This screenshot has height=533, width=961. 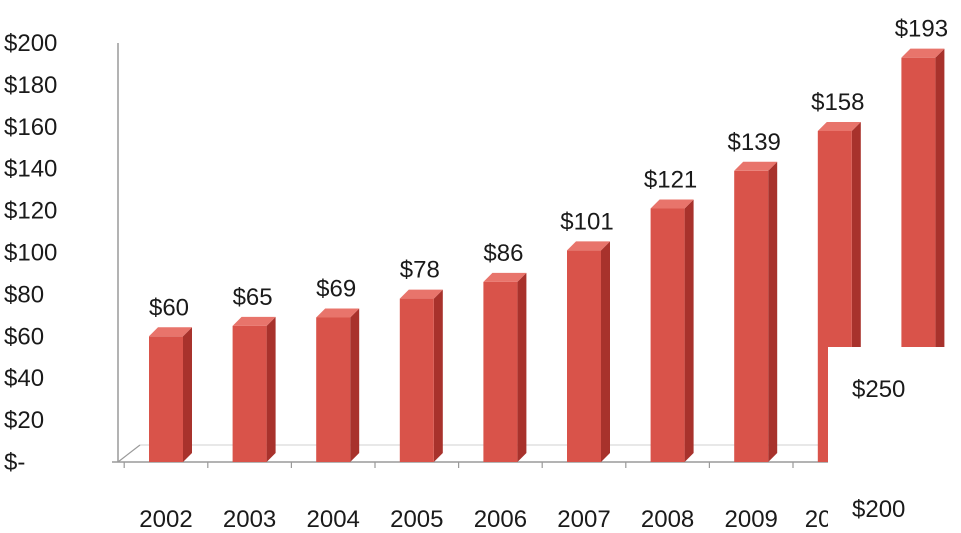 What do you see at coordinates (670, 180) in the screenshot?
I see `bar-data-label: $121` at bounding box center [670, 180].